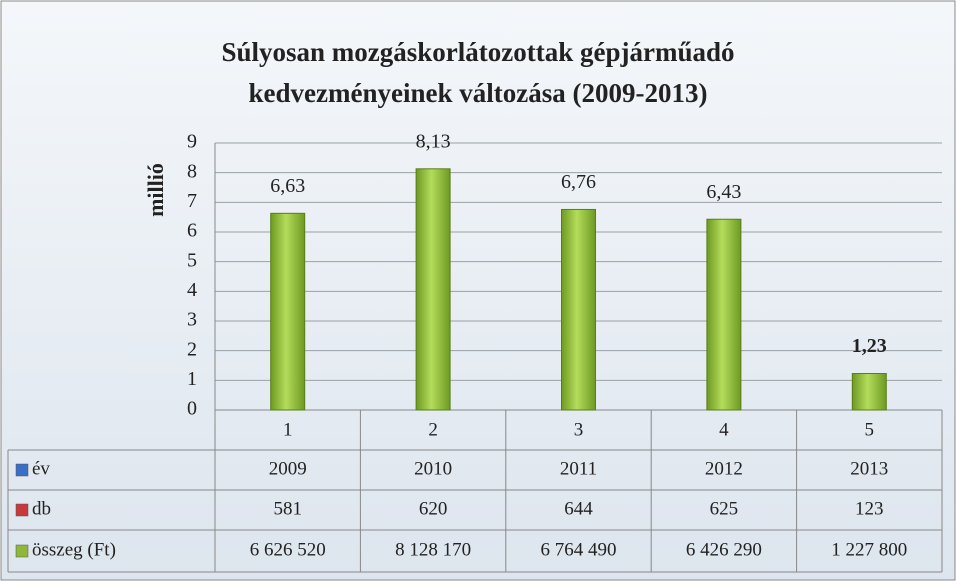 This screenshot has height=586, width=956. I want to click on y-tick-label: 3, so click(192, 320).